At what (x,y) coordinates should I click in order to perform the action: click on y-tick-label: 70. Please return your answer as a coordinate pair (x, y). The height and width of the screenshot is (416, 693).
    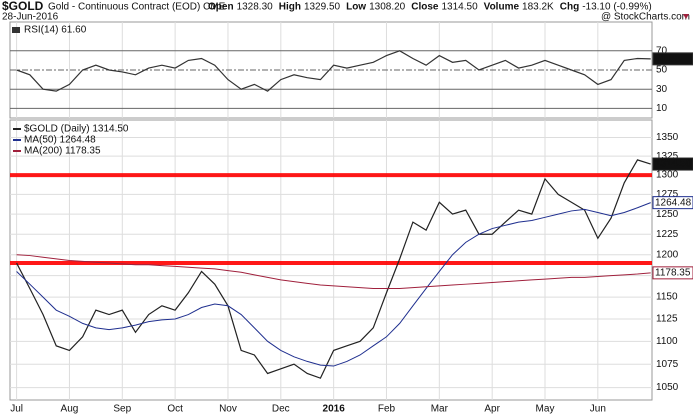
    Looking at the image, I should click on (662, 50).